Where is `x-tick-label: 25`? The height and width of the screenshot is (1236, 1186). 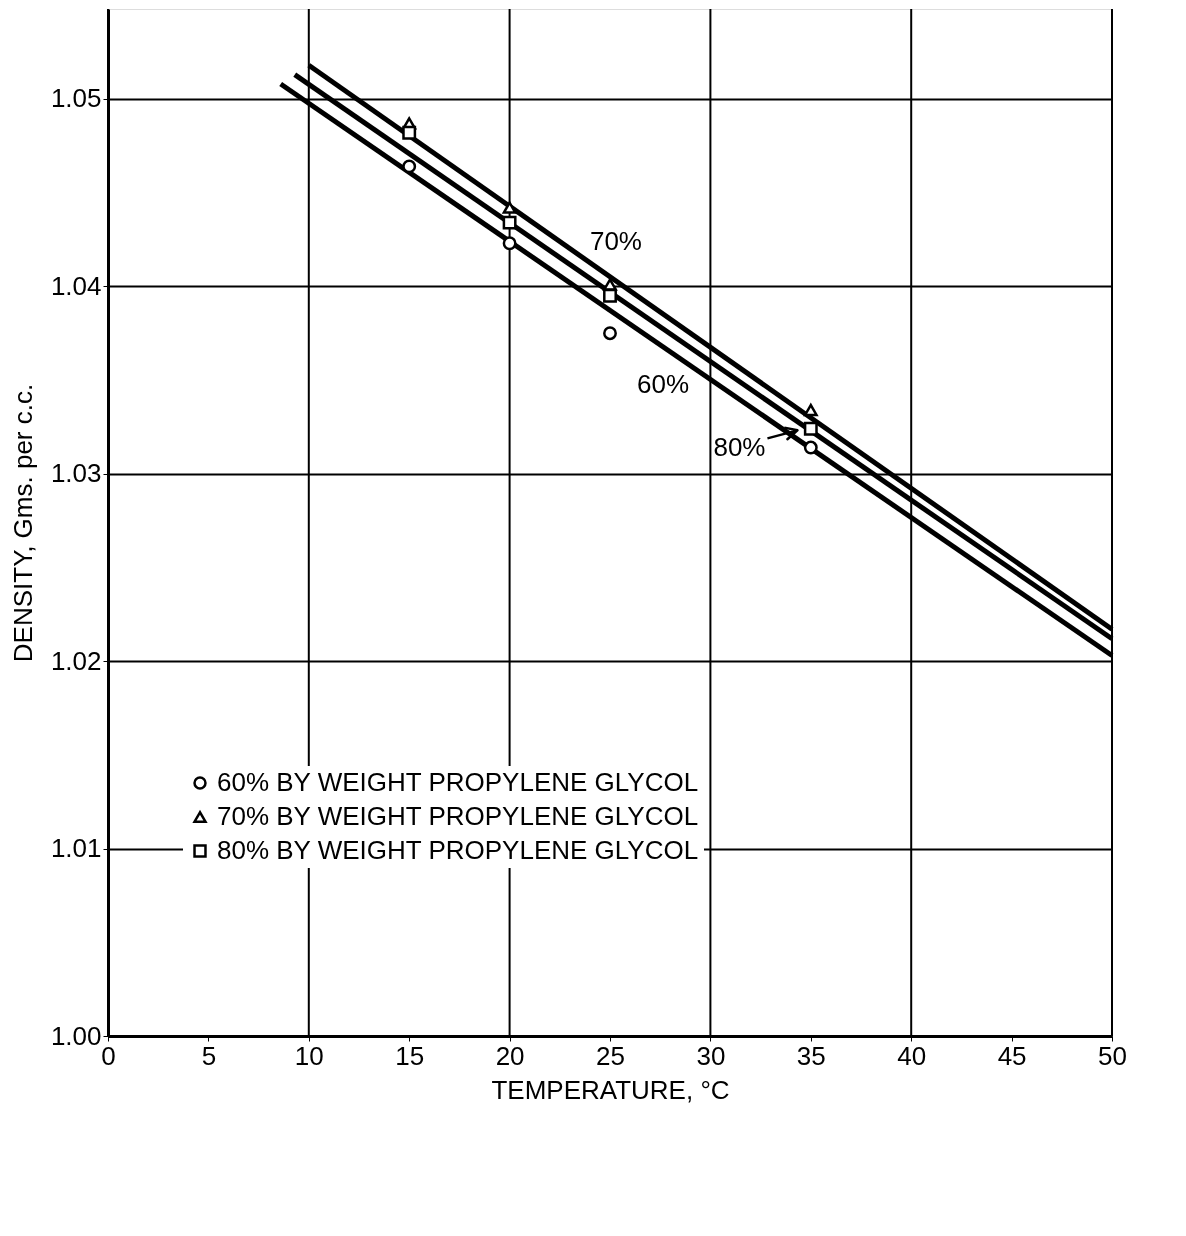 x-tick-label: 25 is located at coordinates (610, 1055).